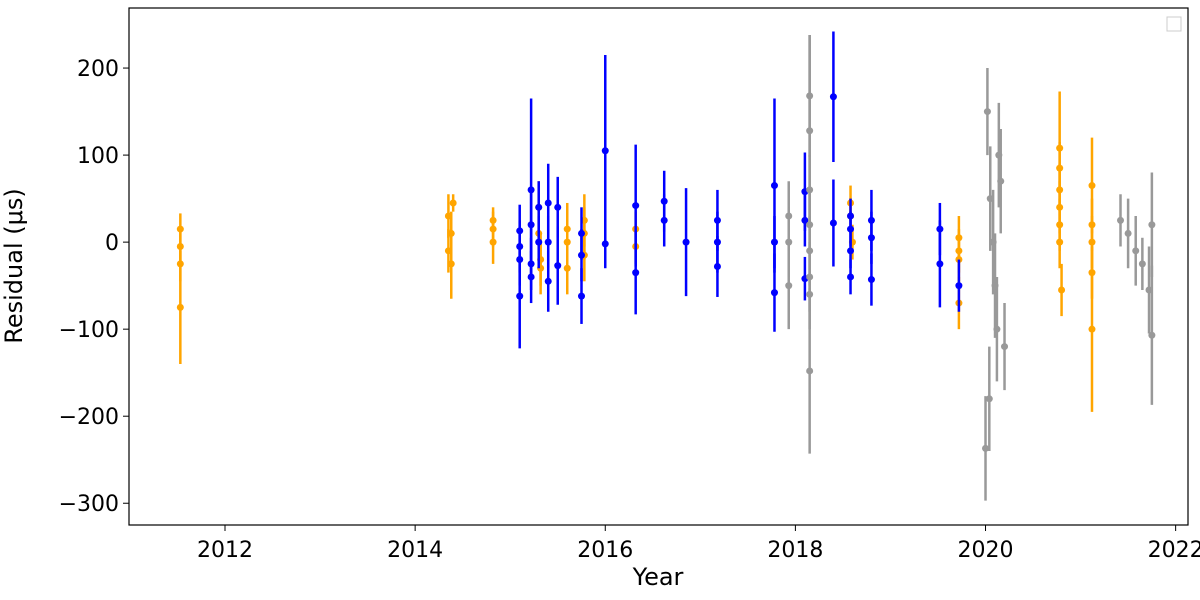  I want to click on y-tick-label: 100, so click(98, 156).